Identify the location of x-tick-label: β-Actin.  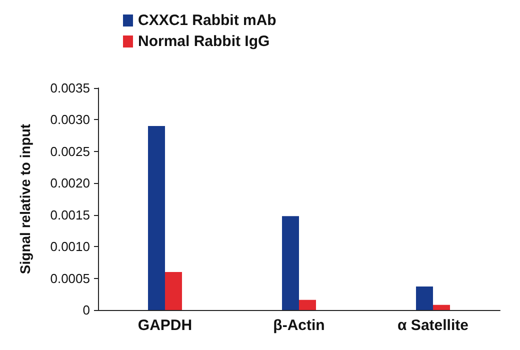
(299, 325).